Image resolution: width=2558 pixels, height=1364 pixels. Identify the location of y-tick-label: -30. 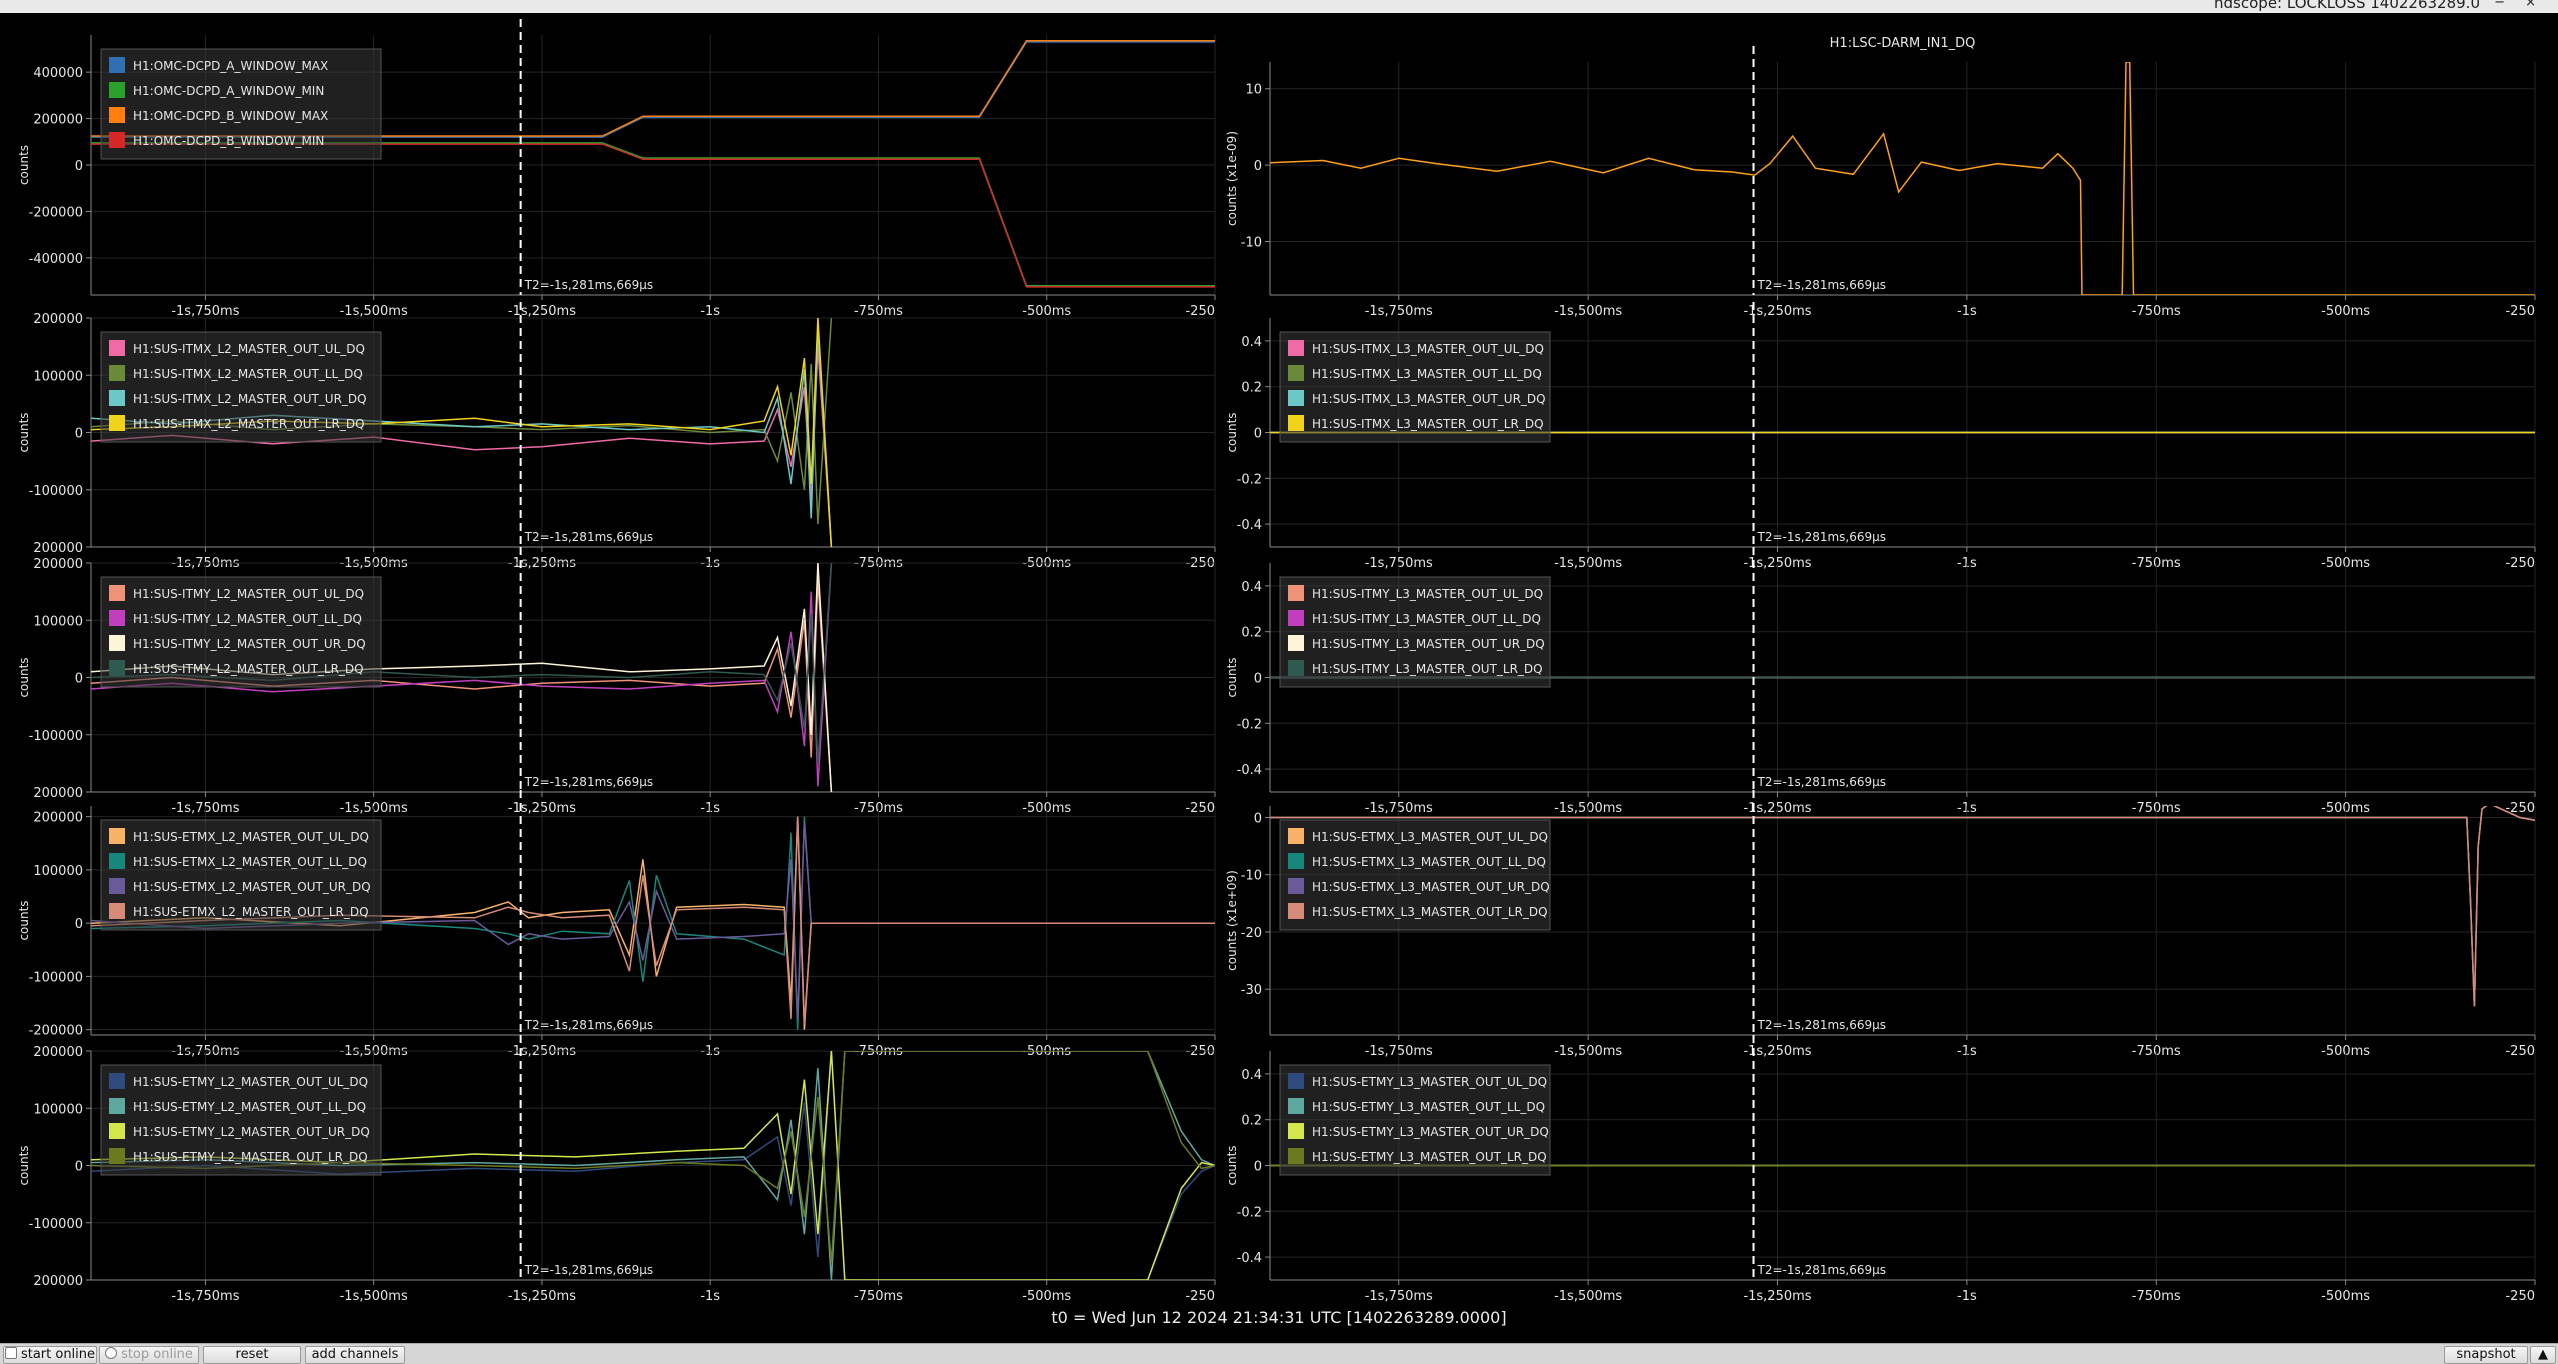
(1251, 990).